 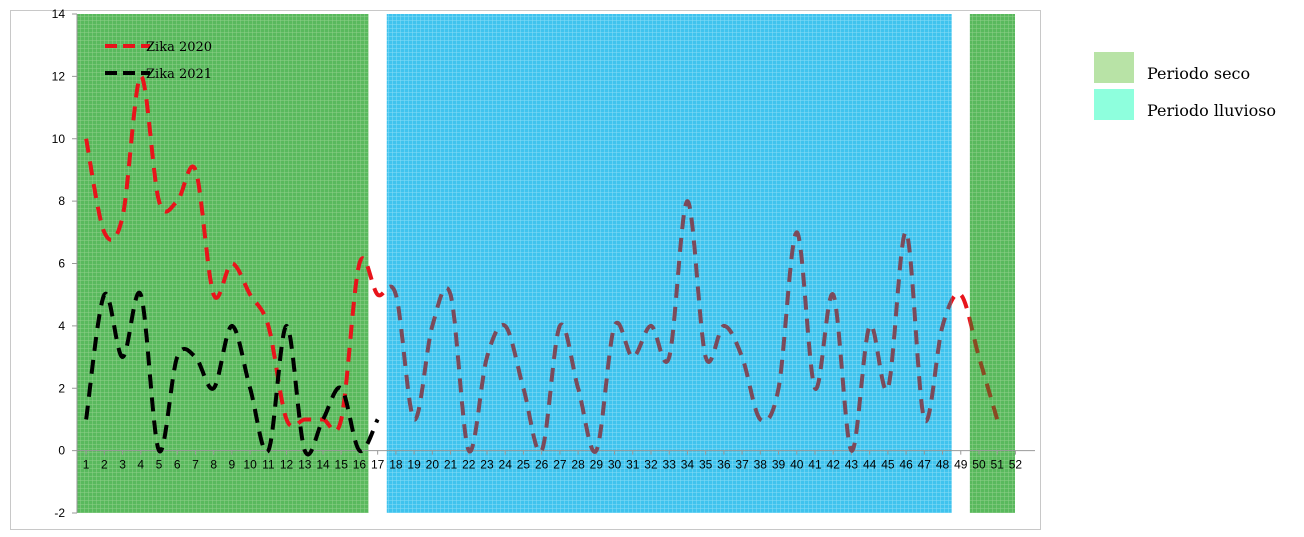 What do you see at coordinates (414, 465) in the screenshot?
I see `x-tick-label: 19` at bounding box center [414, 465].